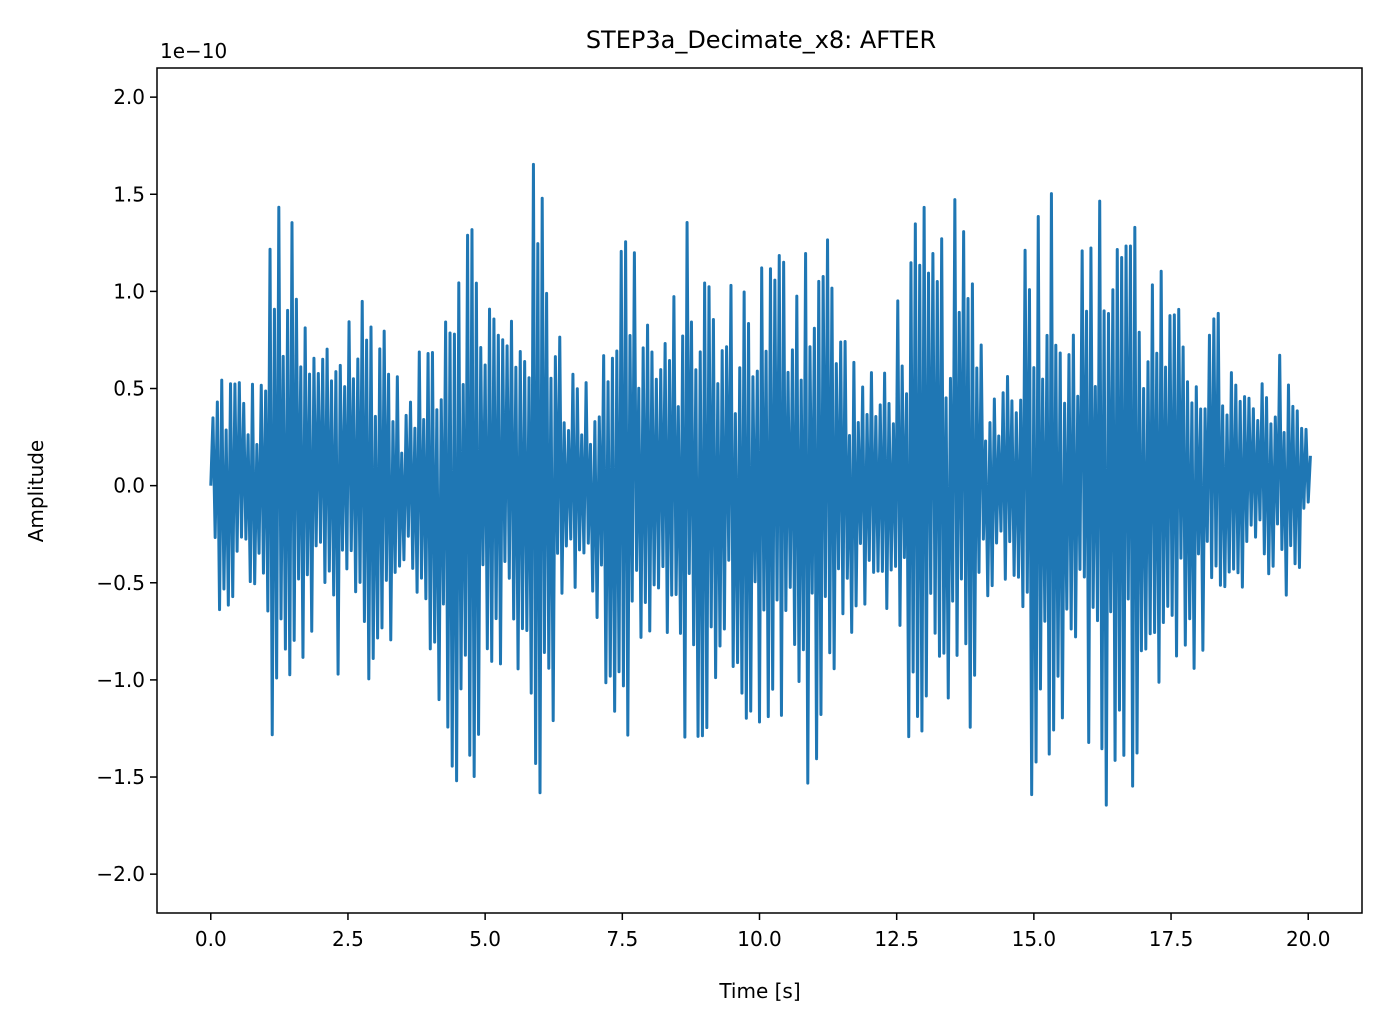 The width and height of the screenshot is (1384, 1028). What do you see at coordinates (129, 97) in the screenshot?
I see `y-tick-label: 2.0` at bounding box center [129, 97].